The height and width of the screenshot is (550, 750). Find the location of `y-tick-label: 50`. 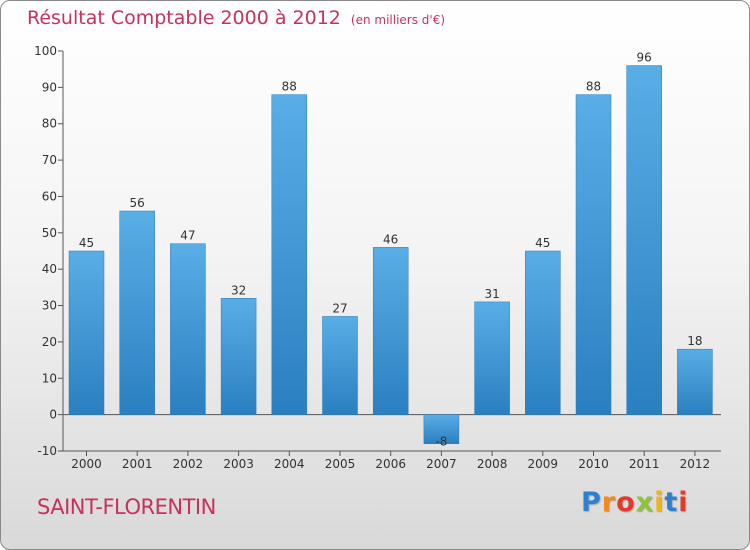

y-tick-label: 50 is located at coordinates (49, 233).